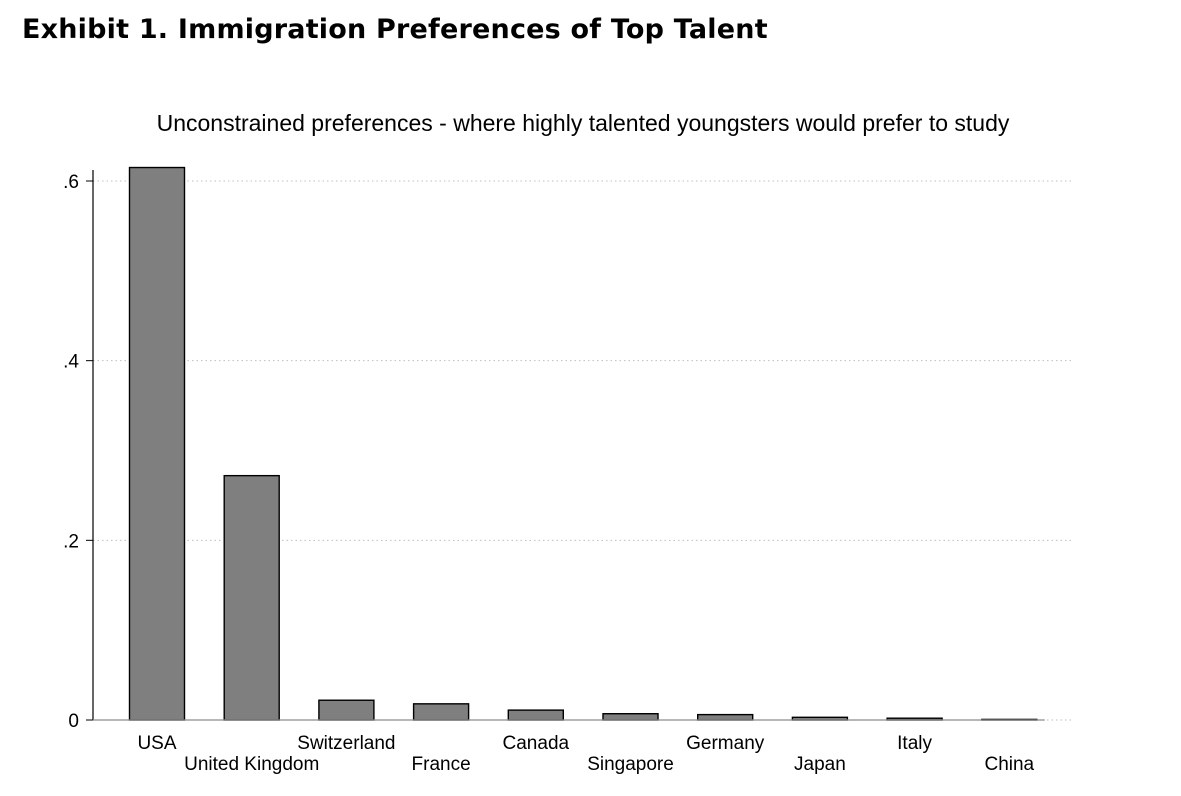  Describe the element at coordinates (725, 717) in the screenshot. I see `bar-germany` at that location.